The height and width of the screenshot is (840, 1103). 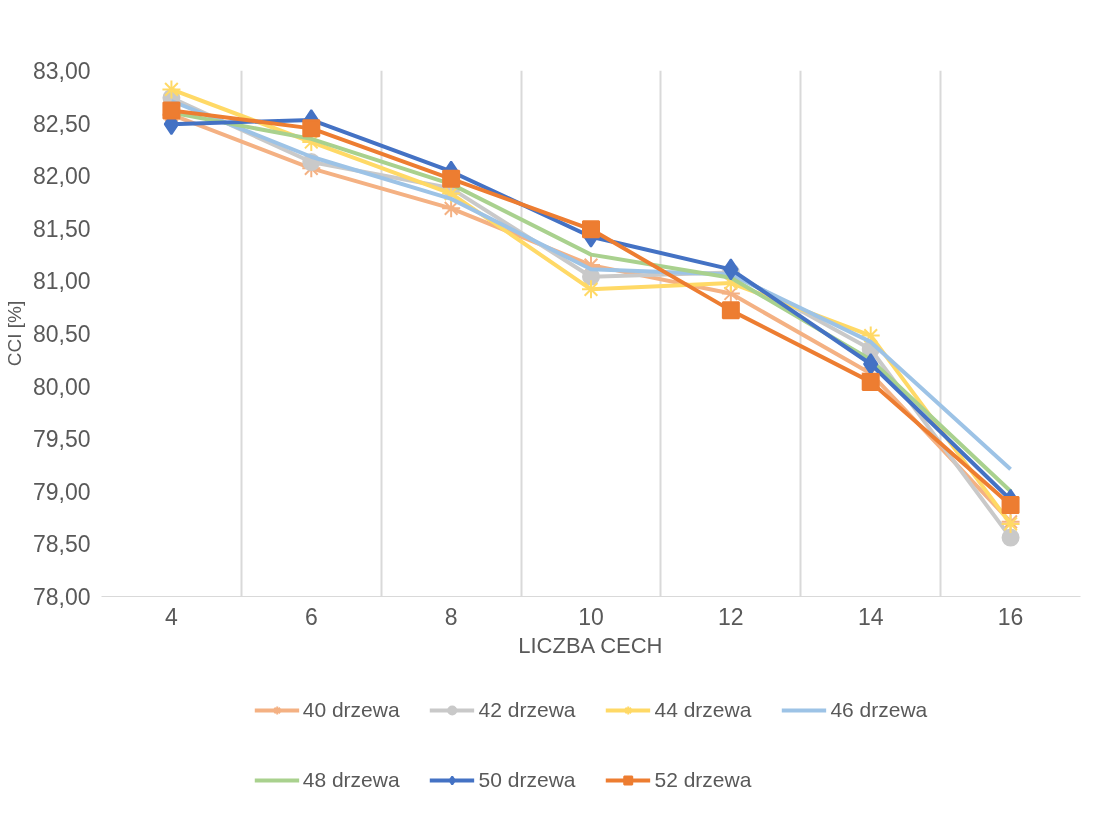 What do you see at coordinates (451, 616) in the screenshot?
I see `x-tick-label: 8` at bounding box center [451, 616].